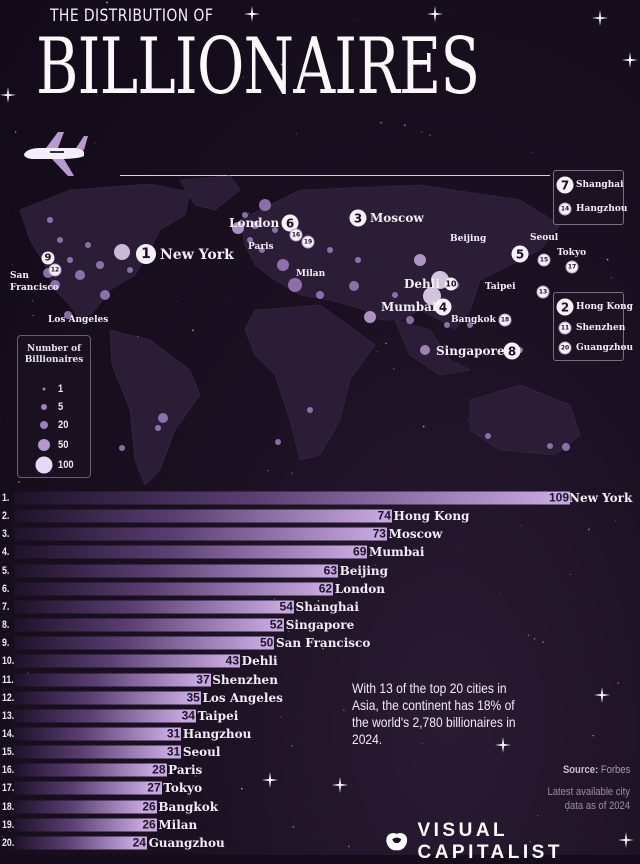 The width and height of the screenshot is (640, 864). Describe the element at coordinates (8, 661) in the screenshot. I see `bar-rank: 10.` at that location.